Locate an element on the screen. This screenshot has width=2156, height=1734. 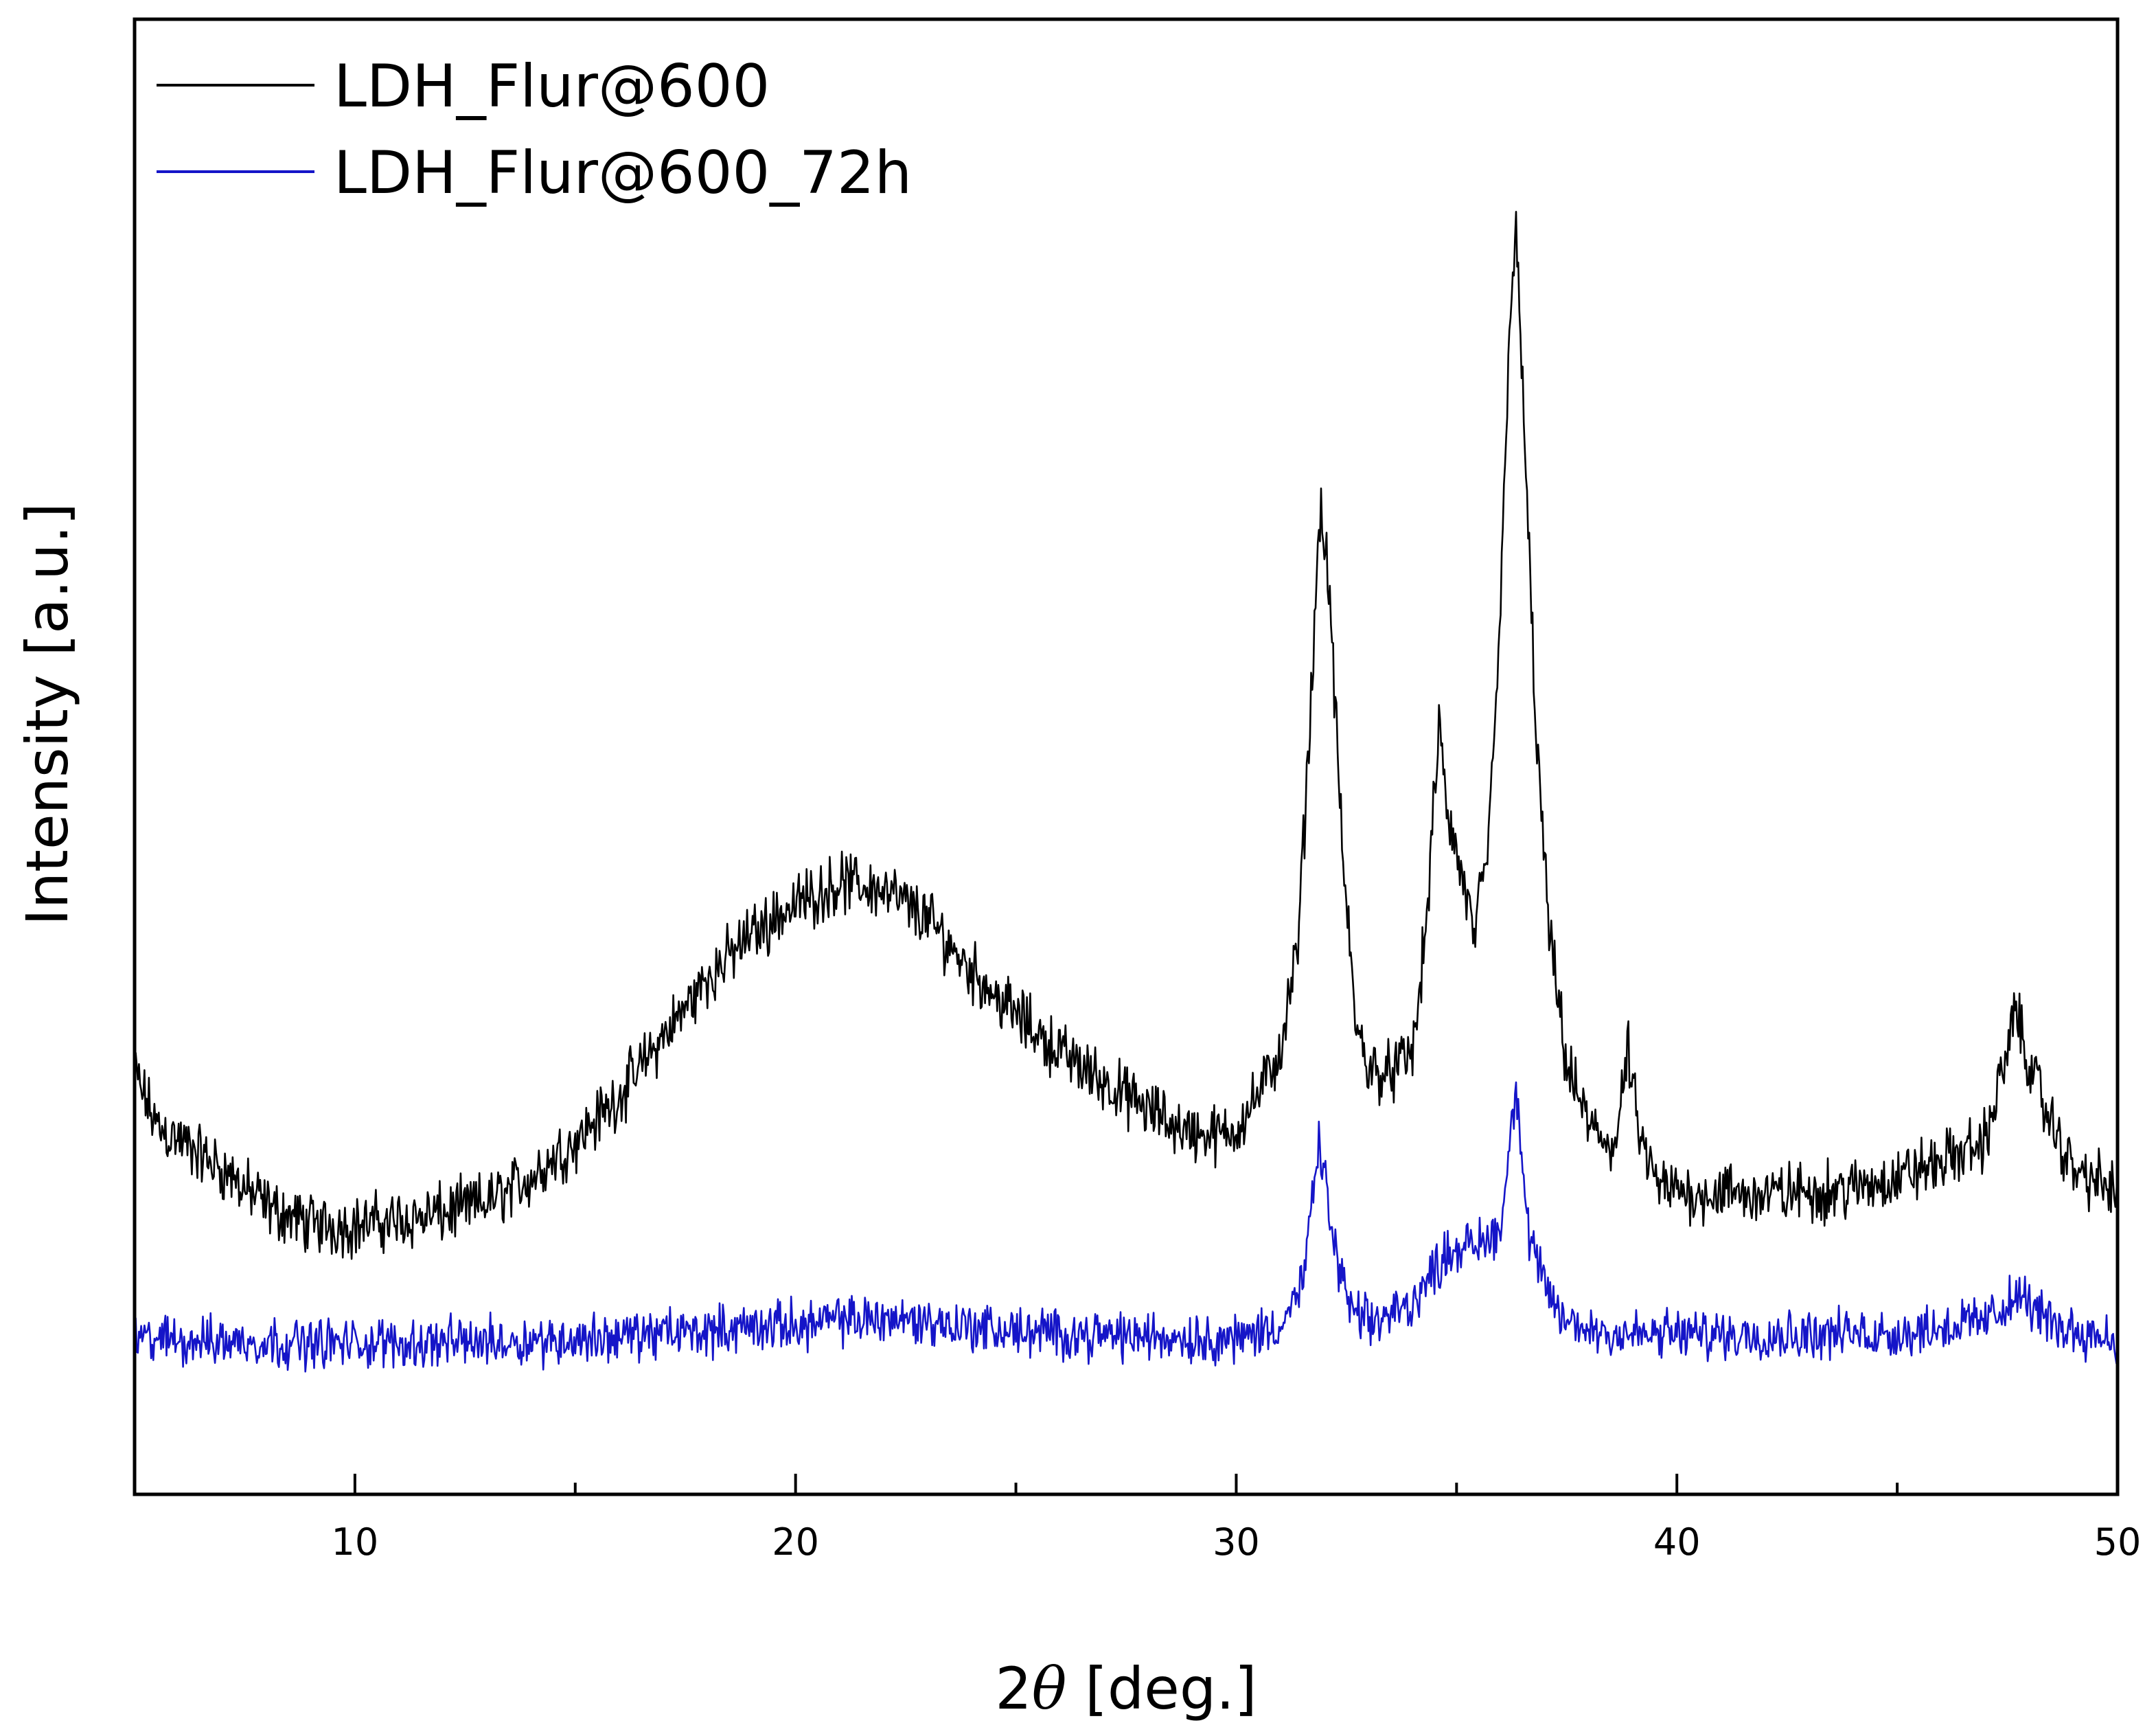
x-tick-label-20: 20 is located at coordinates (795, 1542).